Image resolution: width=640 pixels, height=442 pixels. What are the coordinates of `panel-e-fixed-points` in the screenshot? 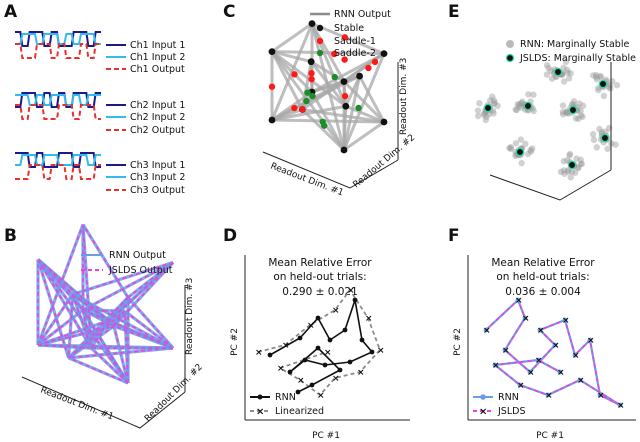 It's located at (547, 119).